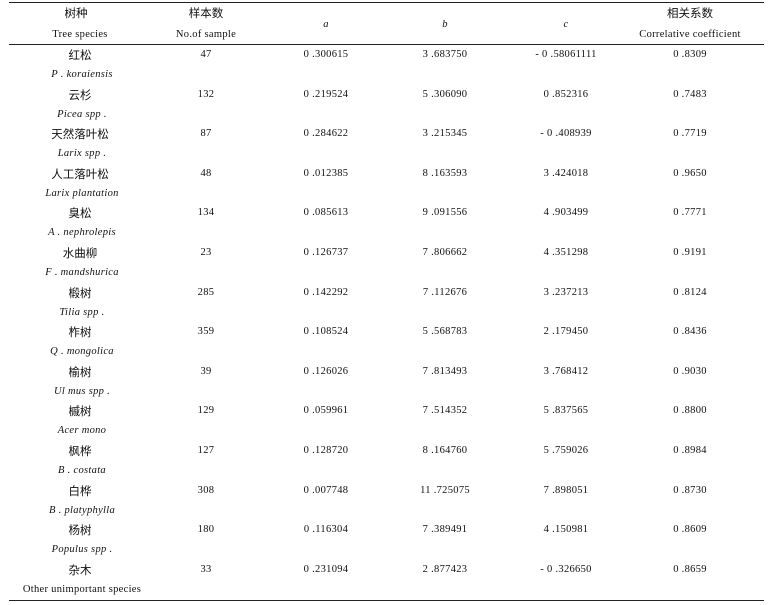 The width and height of the screenshot is (773, 605). What do you see at coordinates (326, 133) in the screenshot?
I see `cell-a: 0 .284622` at bounding box center [326, 133].